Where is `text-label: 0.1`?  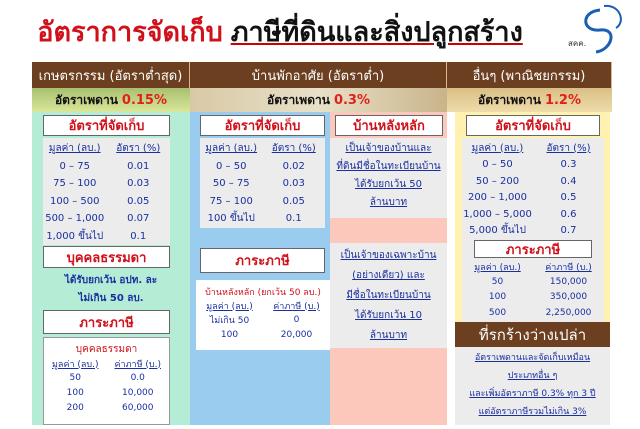
text-label: 0.1 is located at coordinates (293, 219).